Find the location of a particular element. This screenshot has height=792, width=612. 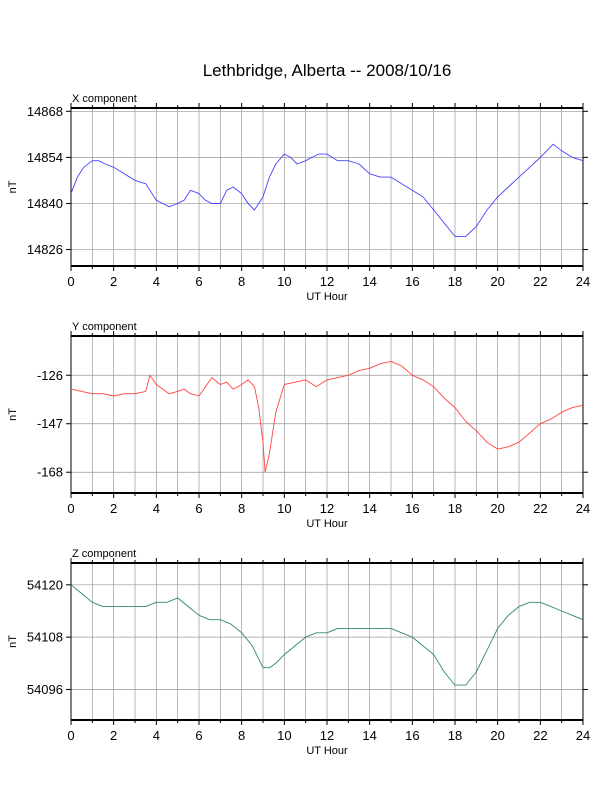

panel-label: Y component is located at coordinates (104, 327).